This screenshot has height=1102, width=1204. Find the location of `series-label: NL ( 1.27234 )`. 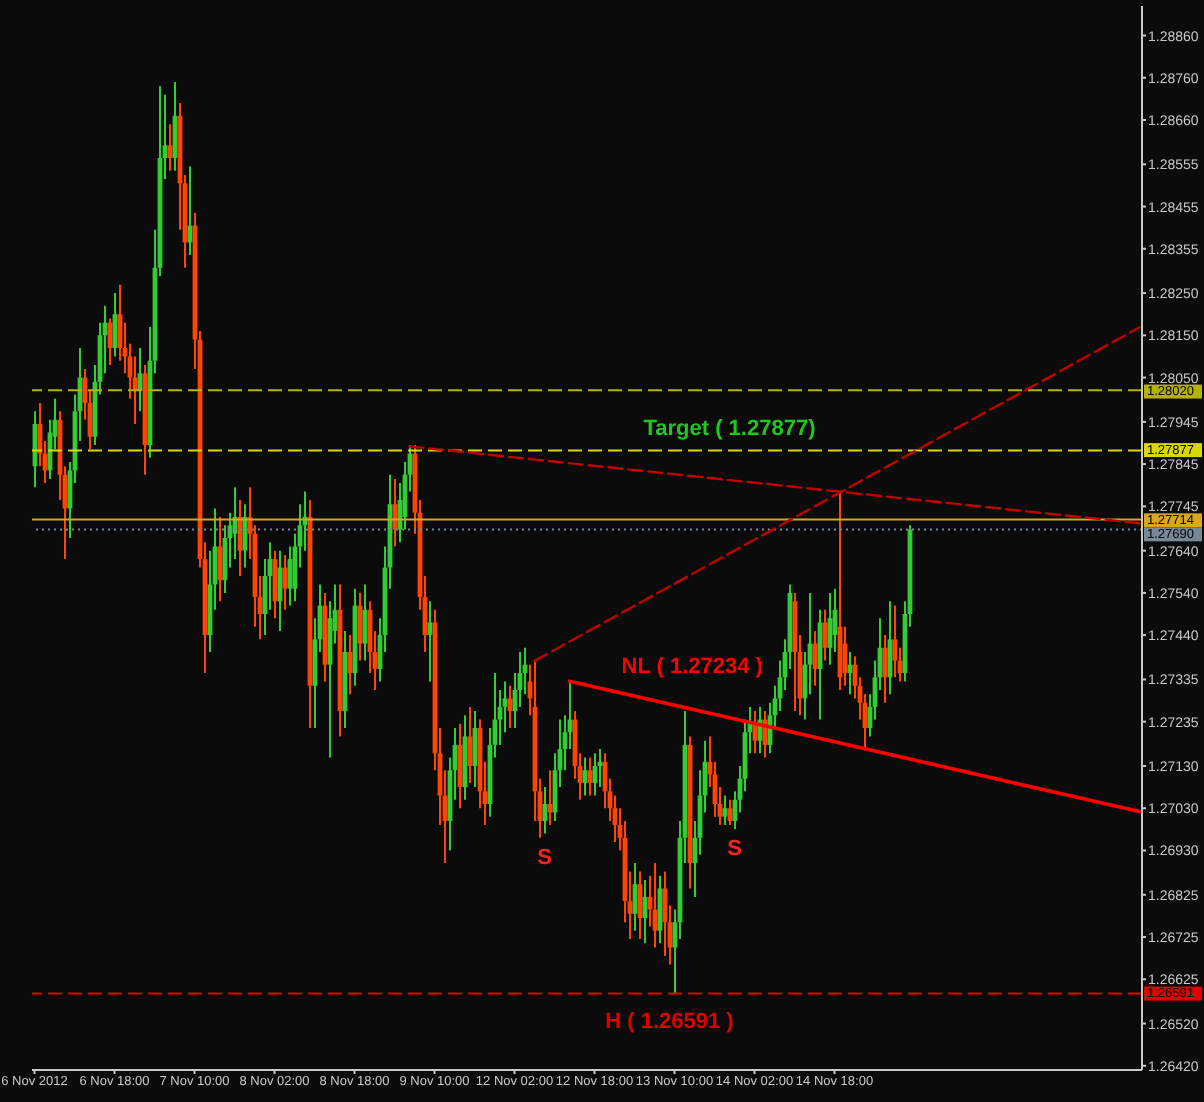

series-label: NL ( 1.27234 ) is located at coordinates (692, 667).